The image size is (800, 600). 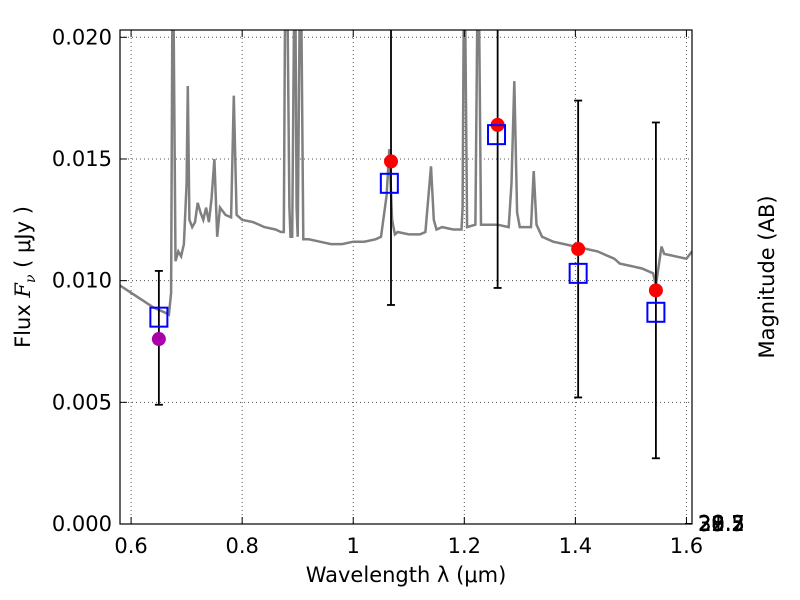 I want to click on x-tick-label: 0.6, so click(x=130, y=546).